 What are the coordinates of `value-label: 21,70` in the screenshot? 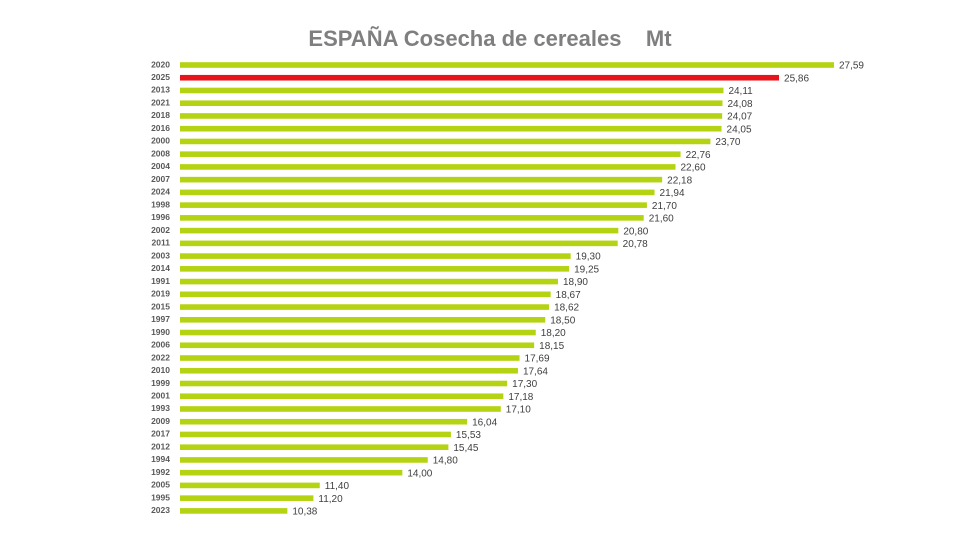 It's located at (664, 206).